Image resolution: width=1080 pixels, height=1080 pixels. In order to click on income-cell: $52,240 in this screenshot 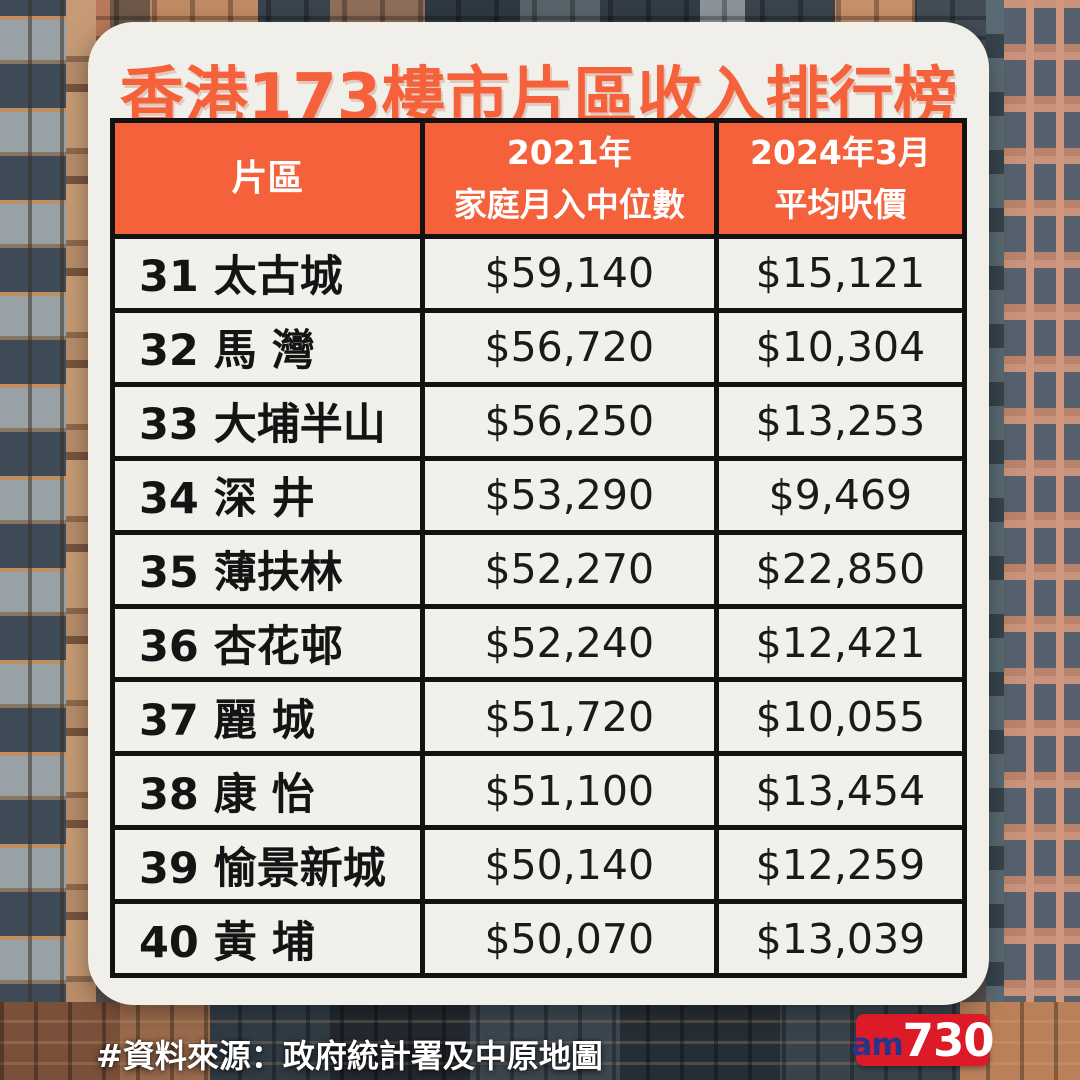, I will do `click(569, 643)`.